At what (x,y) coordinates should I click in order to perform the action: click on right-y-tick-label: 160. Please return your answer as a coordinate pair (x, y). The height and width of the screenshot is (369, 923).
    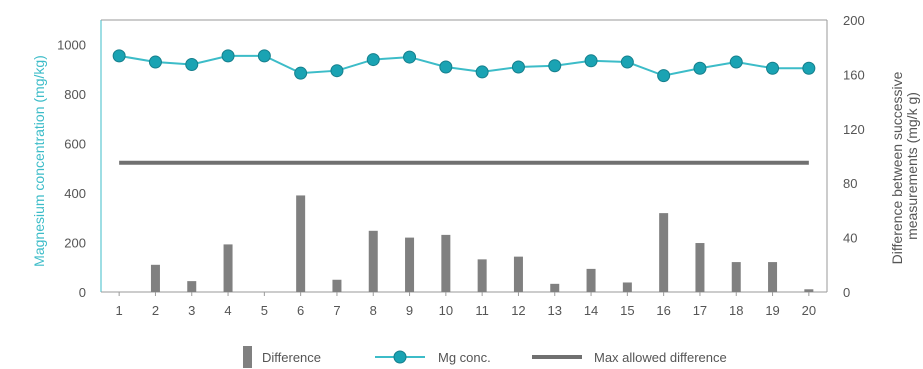
    Looking at the image, I should click on (854, 74).